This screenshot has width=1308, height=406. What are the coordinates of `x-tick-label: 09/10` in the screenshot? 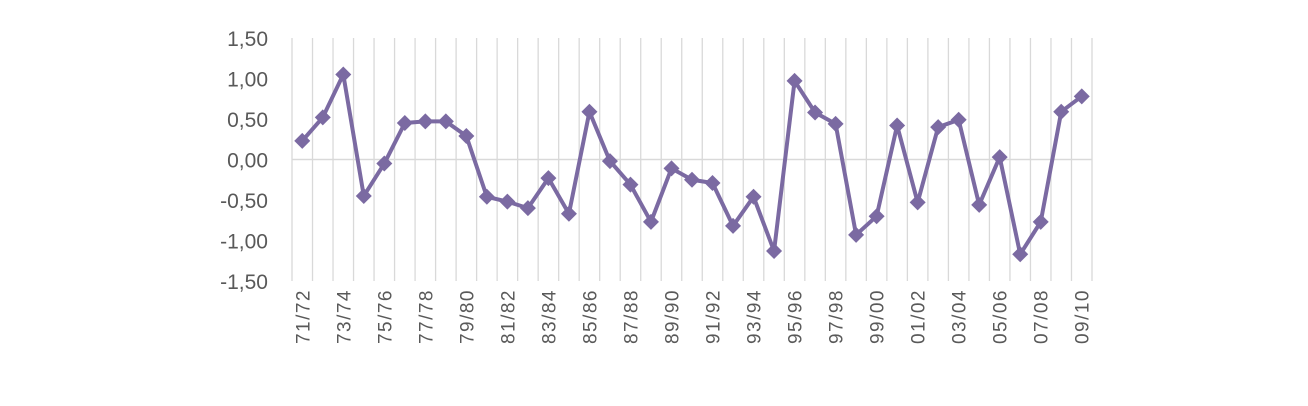 It's located at (1083, 316).